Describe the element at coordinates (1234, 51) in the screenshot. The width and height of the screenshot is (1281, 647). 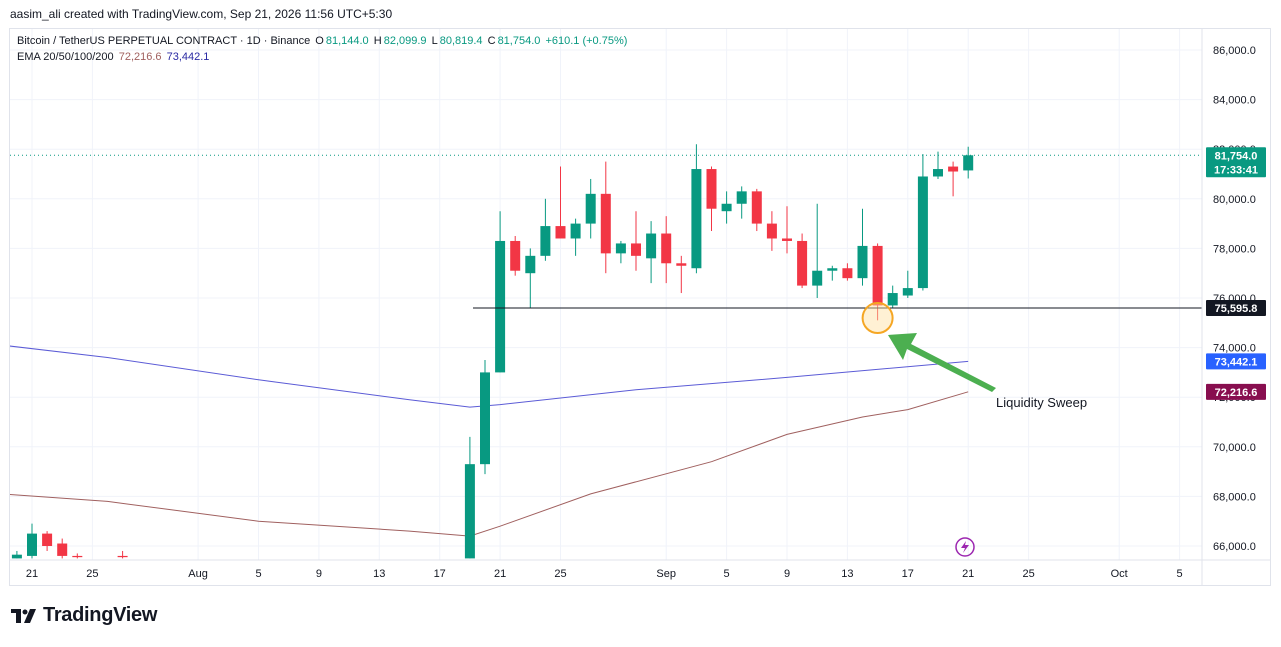
I see `y-tick-label: 86,000.0` at that location.